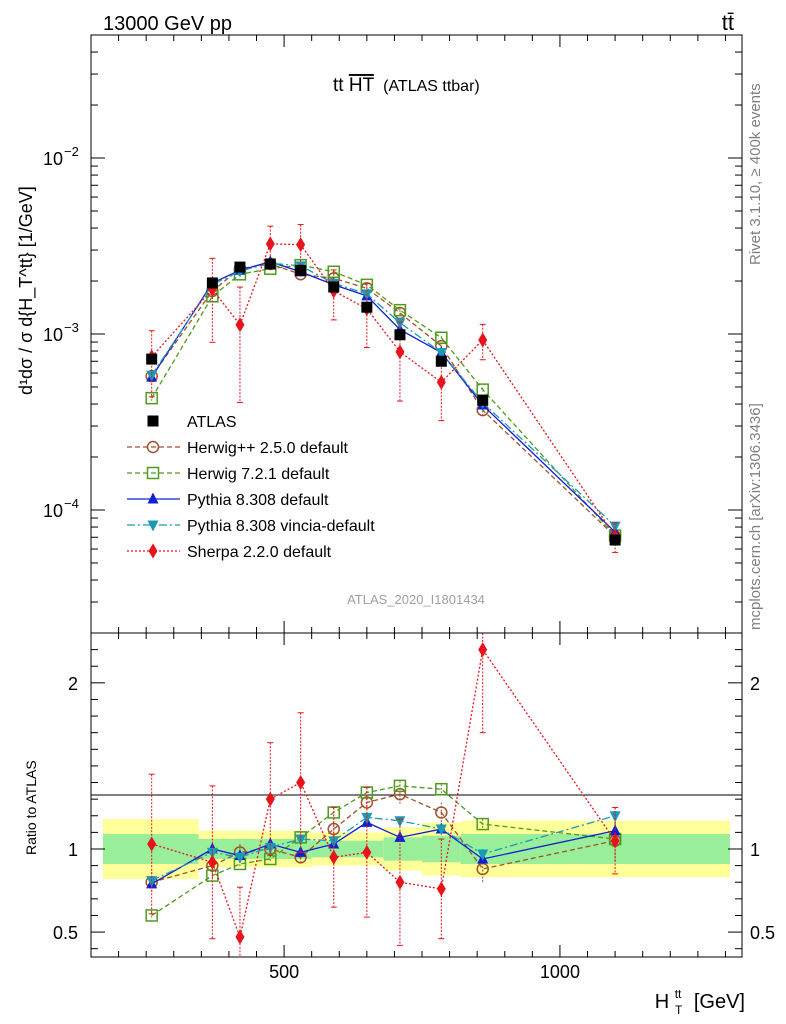 The height and width of the screenshot is (1024, 786). I want to click on xlabel-main: H, so click(662, 1002).